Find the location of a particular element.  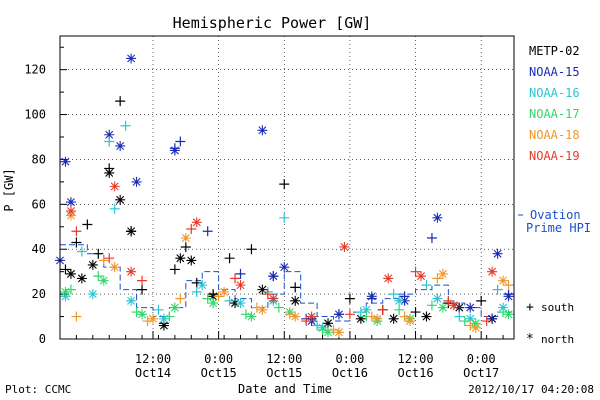

plot-timestamp: 2012/10/17 04:20:08 is located at coordinates (531, 389).